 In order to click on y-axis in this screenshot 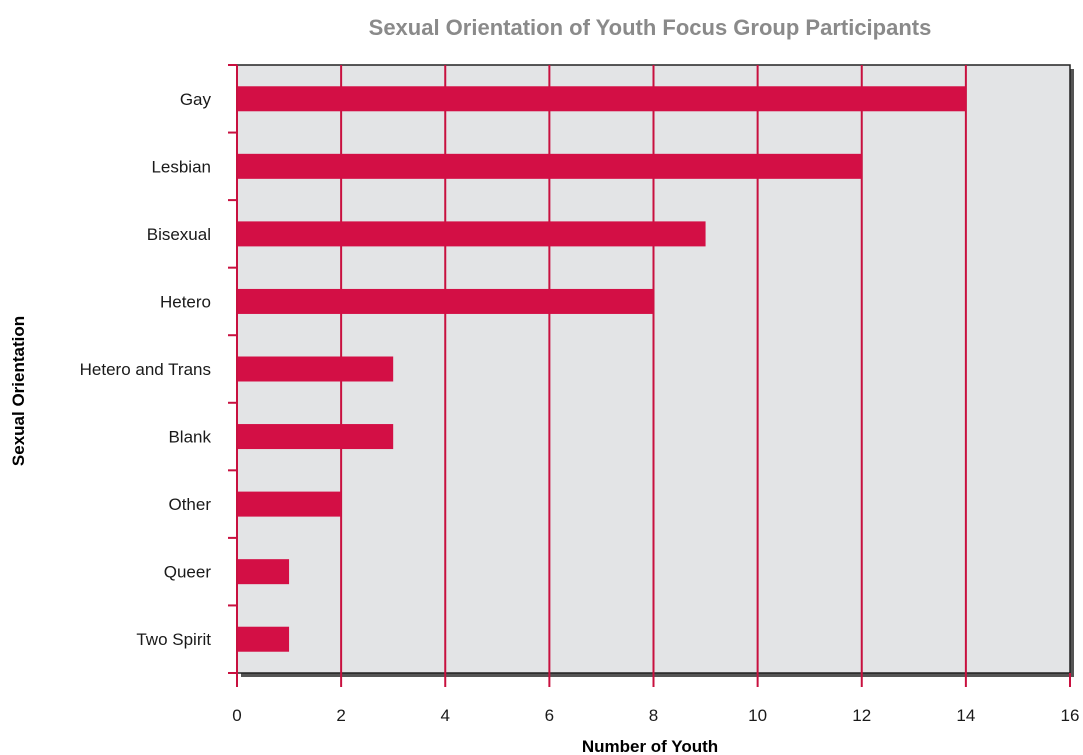, I will do `click(233, 369)`.